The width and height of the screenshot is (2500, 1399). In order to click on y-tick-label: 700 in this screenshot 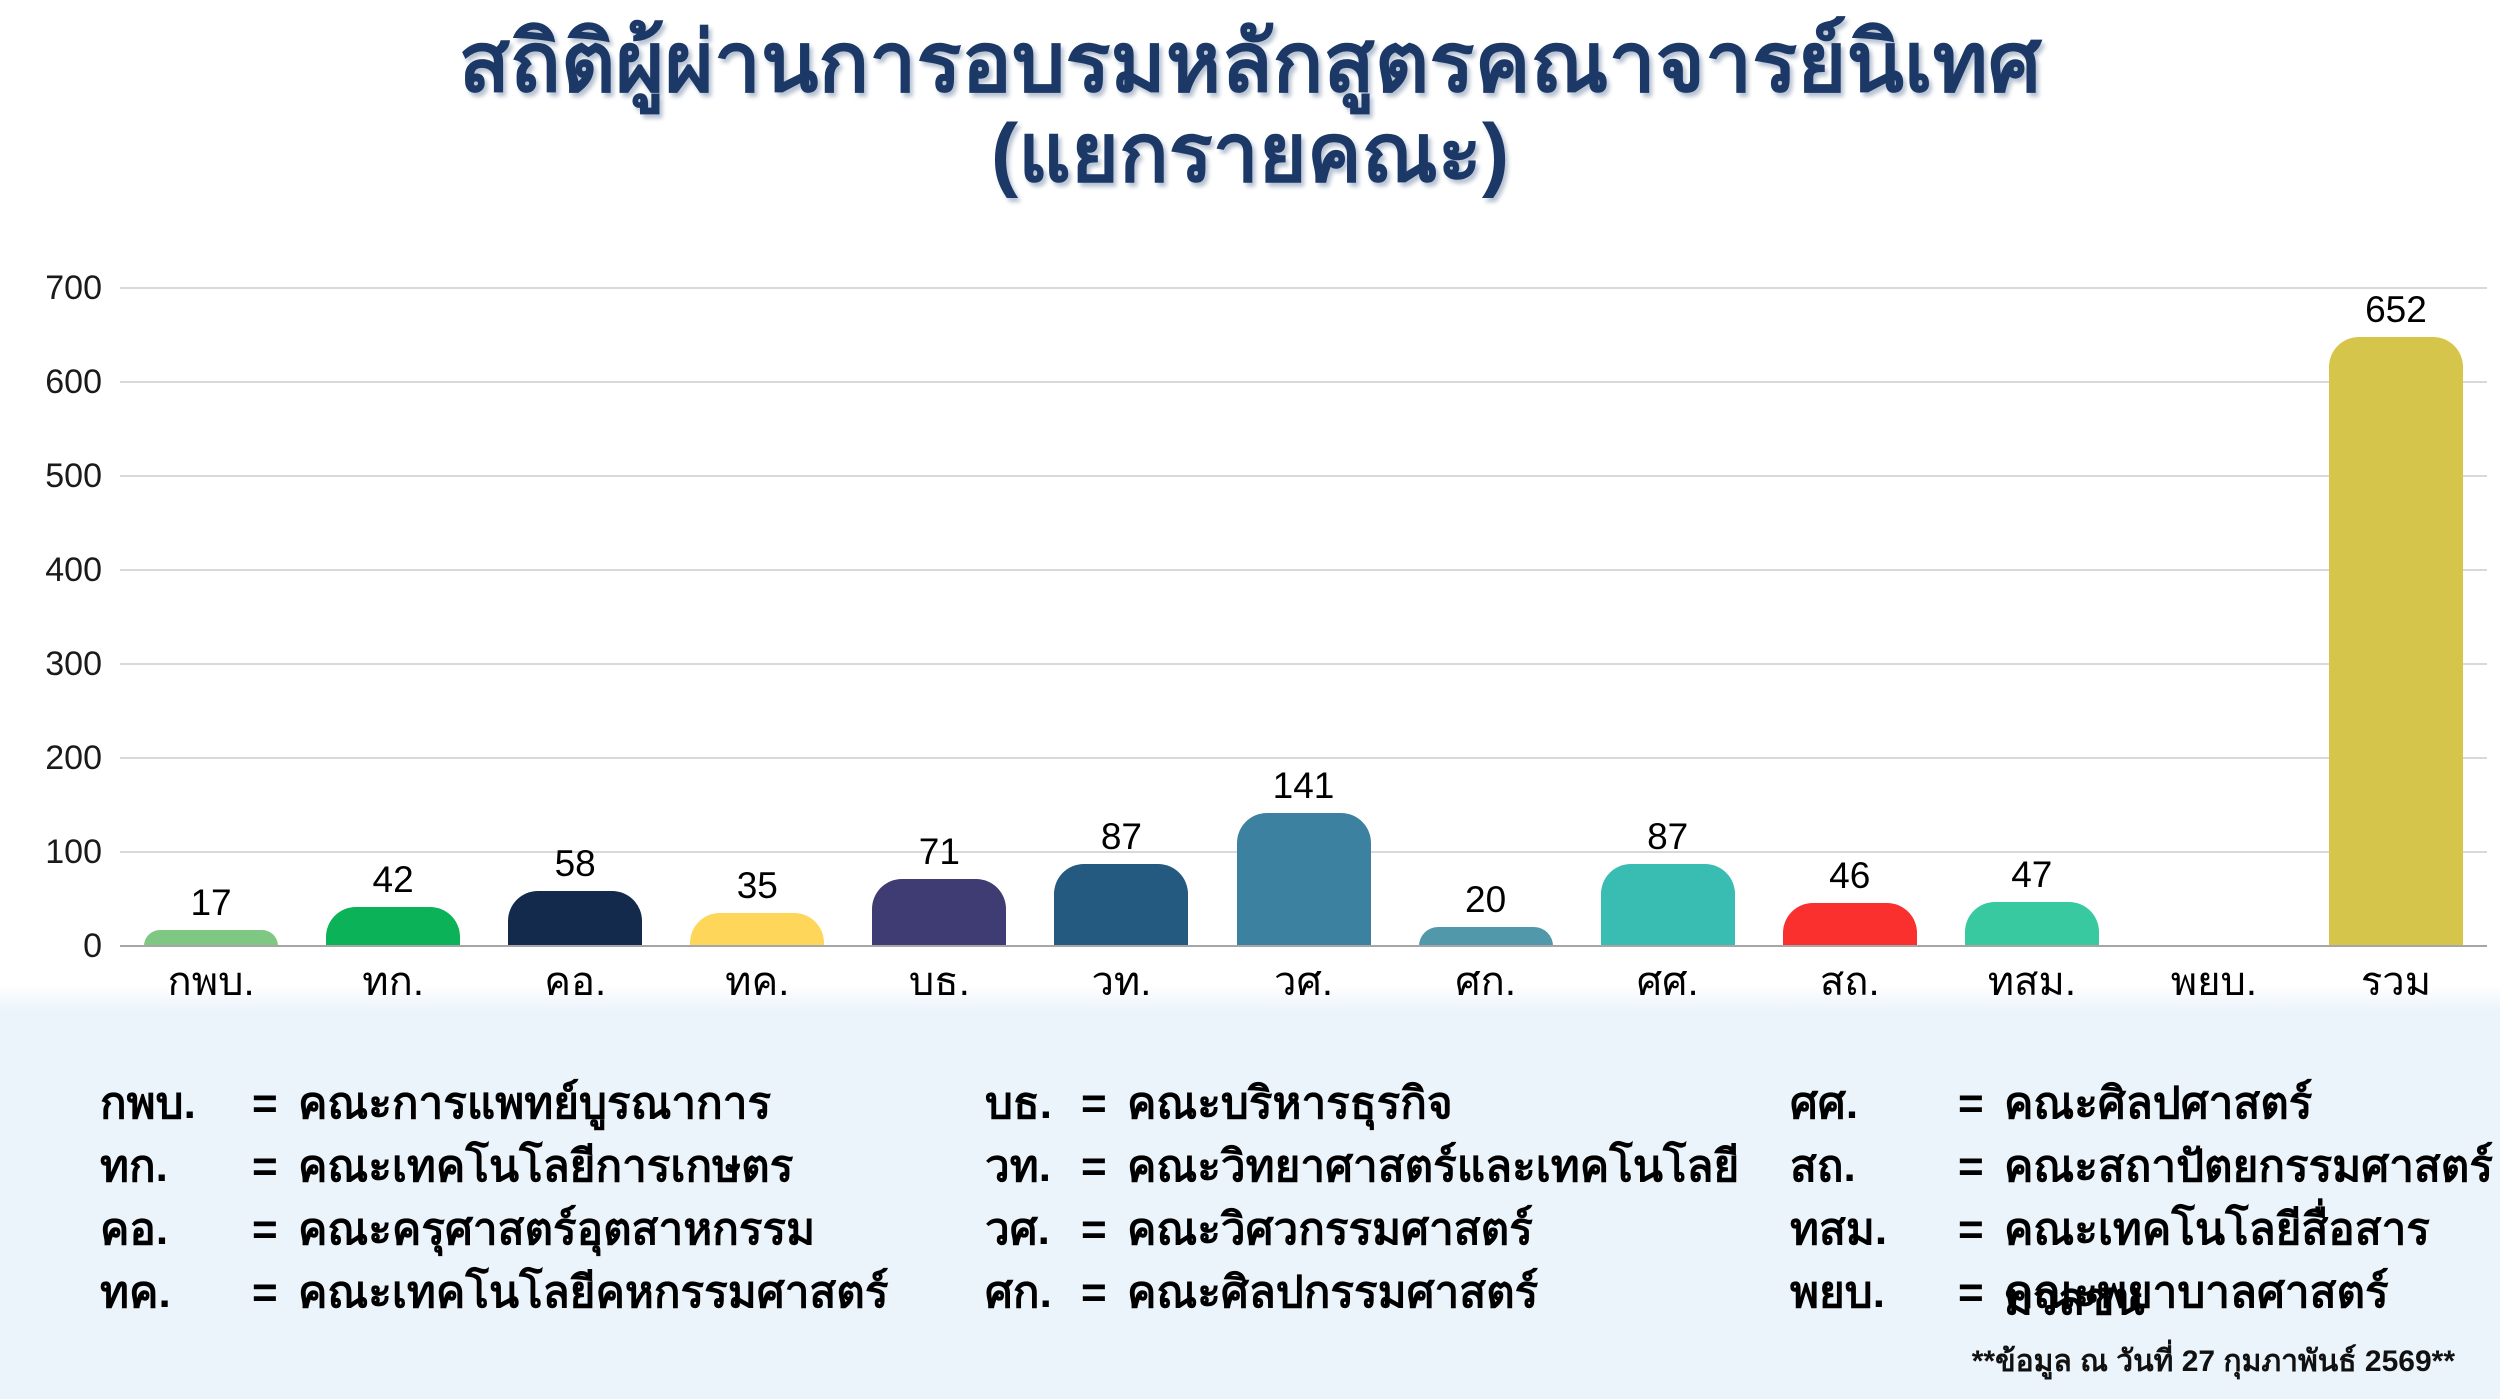, I will do `click(73, 288)`.